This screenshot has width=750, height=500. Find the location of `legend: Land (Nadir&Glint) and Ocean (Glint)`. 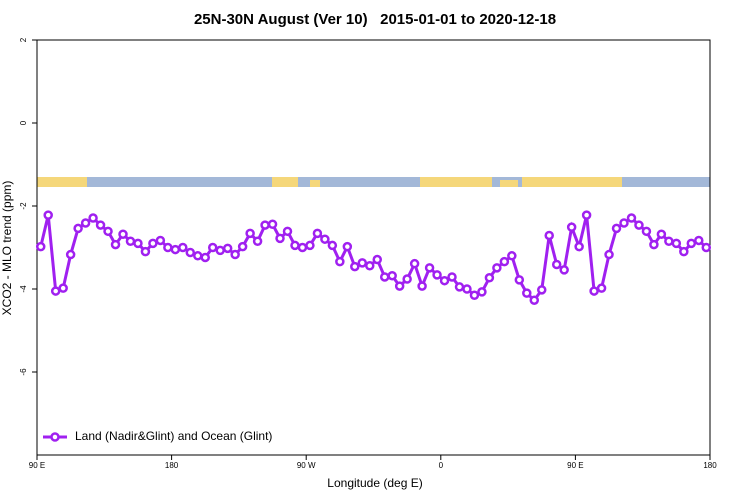

legend: Land (Nadir&Glint) and Ocean (Glint) is located at coordinates (157, 436).